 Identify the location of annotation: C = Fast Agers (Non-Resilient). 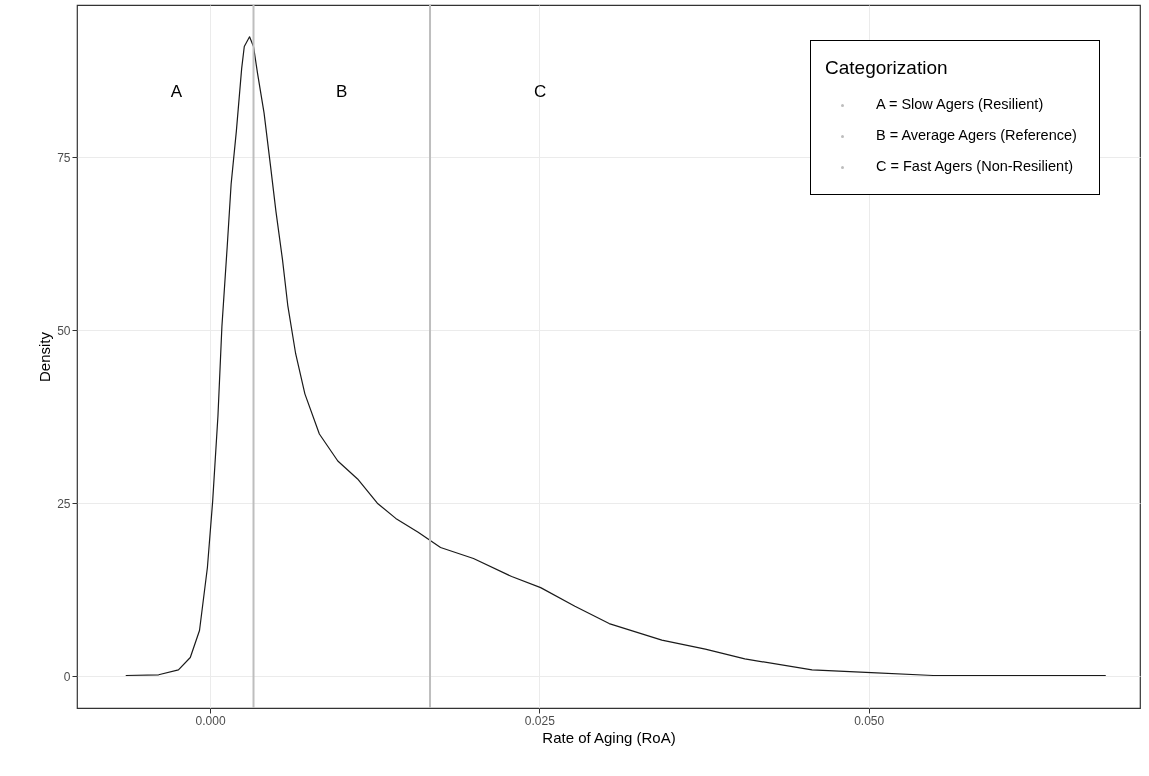
(975, 166).